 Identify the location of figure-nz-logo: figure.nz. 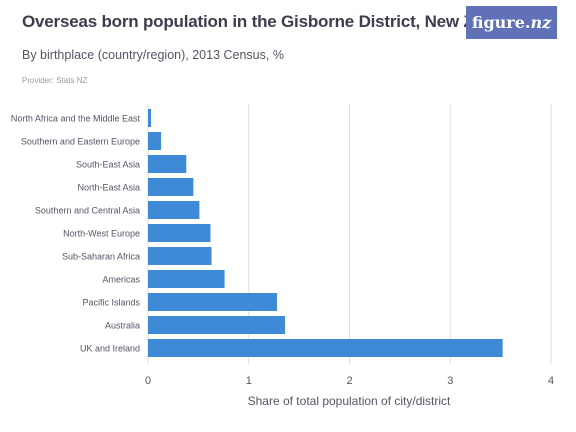
(511, 22).